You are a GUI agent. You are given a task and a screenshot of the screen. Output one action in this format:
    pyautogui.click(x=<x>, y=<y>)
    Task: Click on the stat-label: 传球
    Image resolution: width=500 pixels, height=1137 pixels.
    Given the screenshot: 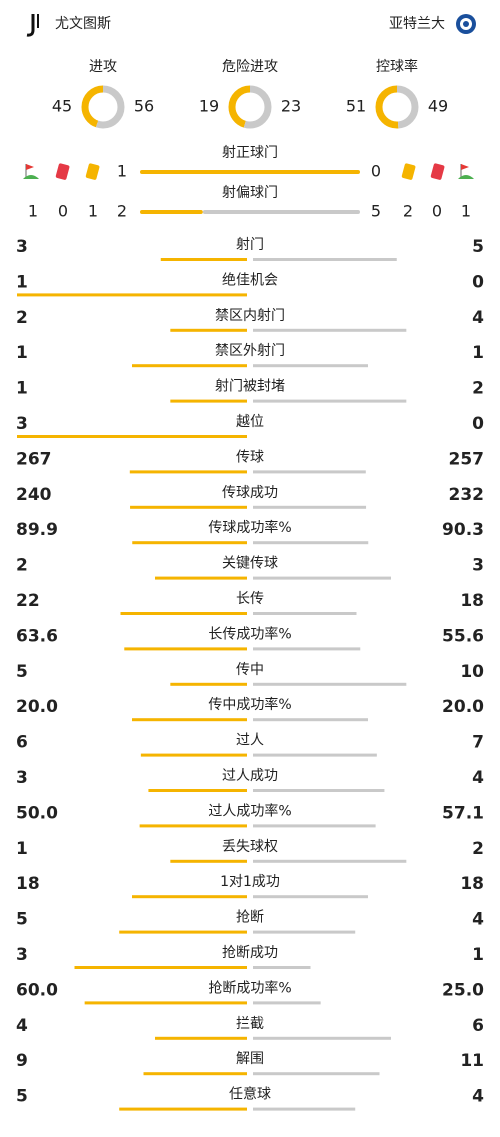 What is the action you would take?
    pyautogui.click(x=250, y=457)
    